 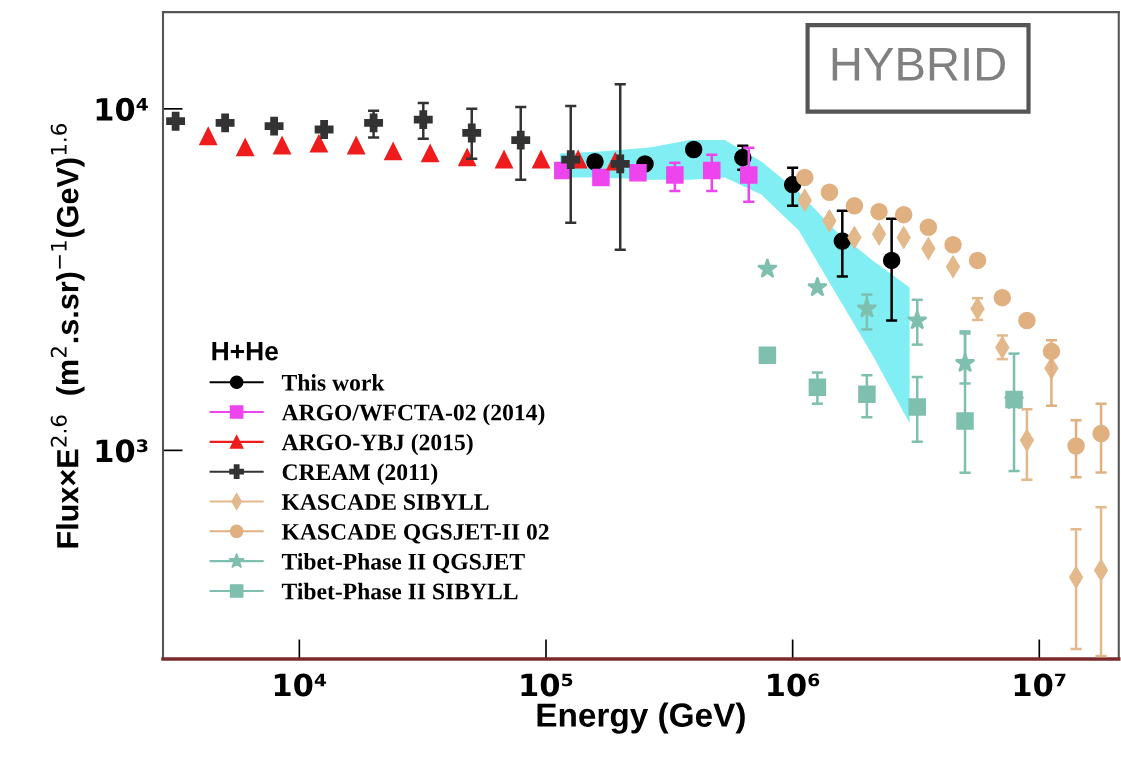 I want to click on x-tick-label: 10⁴, so click(x=300, y=685).